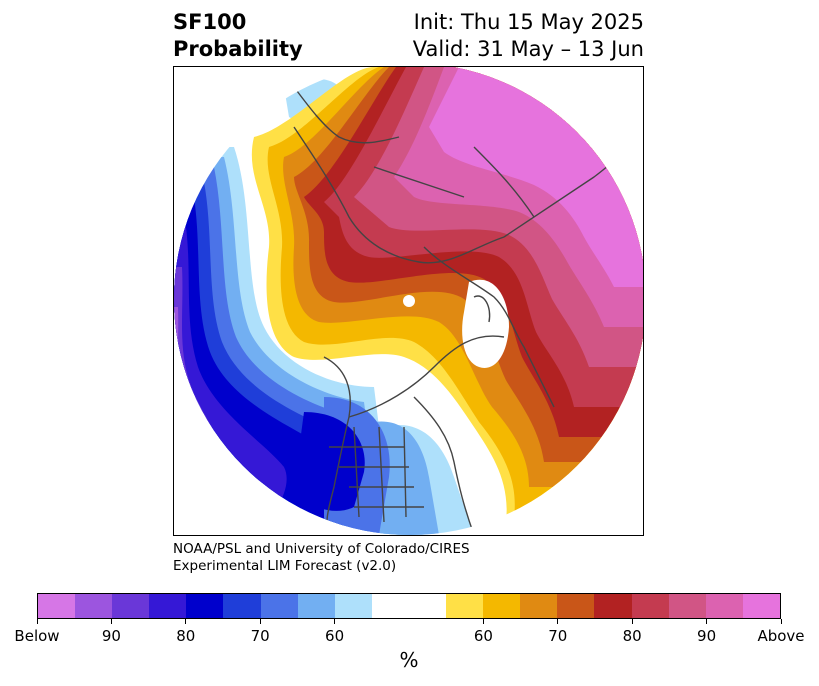 This screenshot has height=686, width=819. What do you see at coordinates (238, 36) in the screenshot?
I see `title-block-left: SF100 Probability` at bounding box center [238, 36].